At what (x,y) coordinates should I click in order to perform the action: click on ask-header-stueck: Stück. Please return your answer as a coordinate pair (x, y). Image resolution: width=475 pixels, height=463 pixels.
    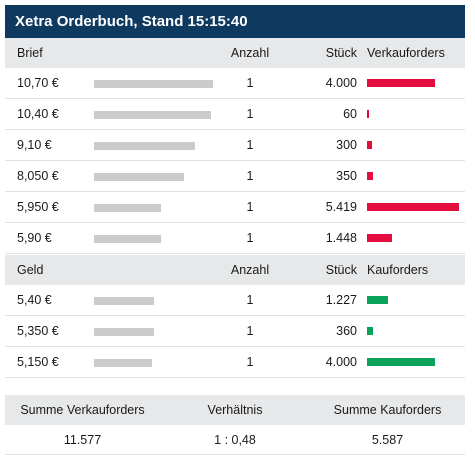
    Looking at the image, I should click on (341, 53).